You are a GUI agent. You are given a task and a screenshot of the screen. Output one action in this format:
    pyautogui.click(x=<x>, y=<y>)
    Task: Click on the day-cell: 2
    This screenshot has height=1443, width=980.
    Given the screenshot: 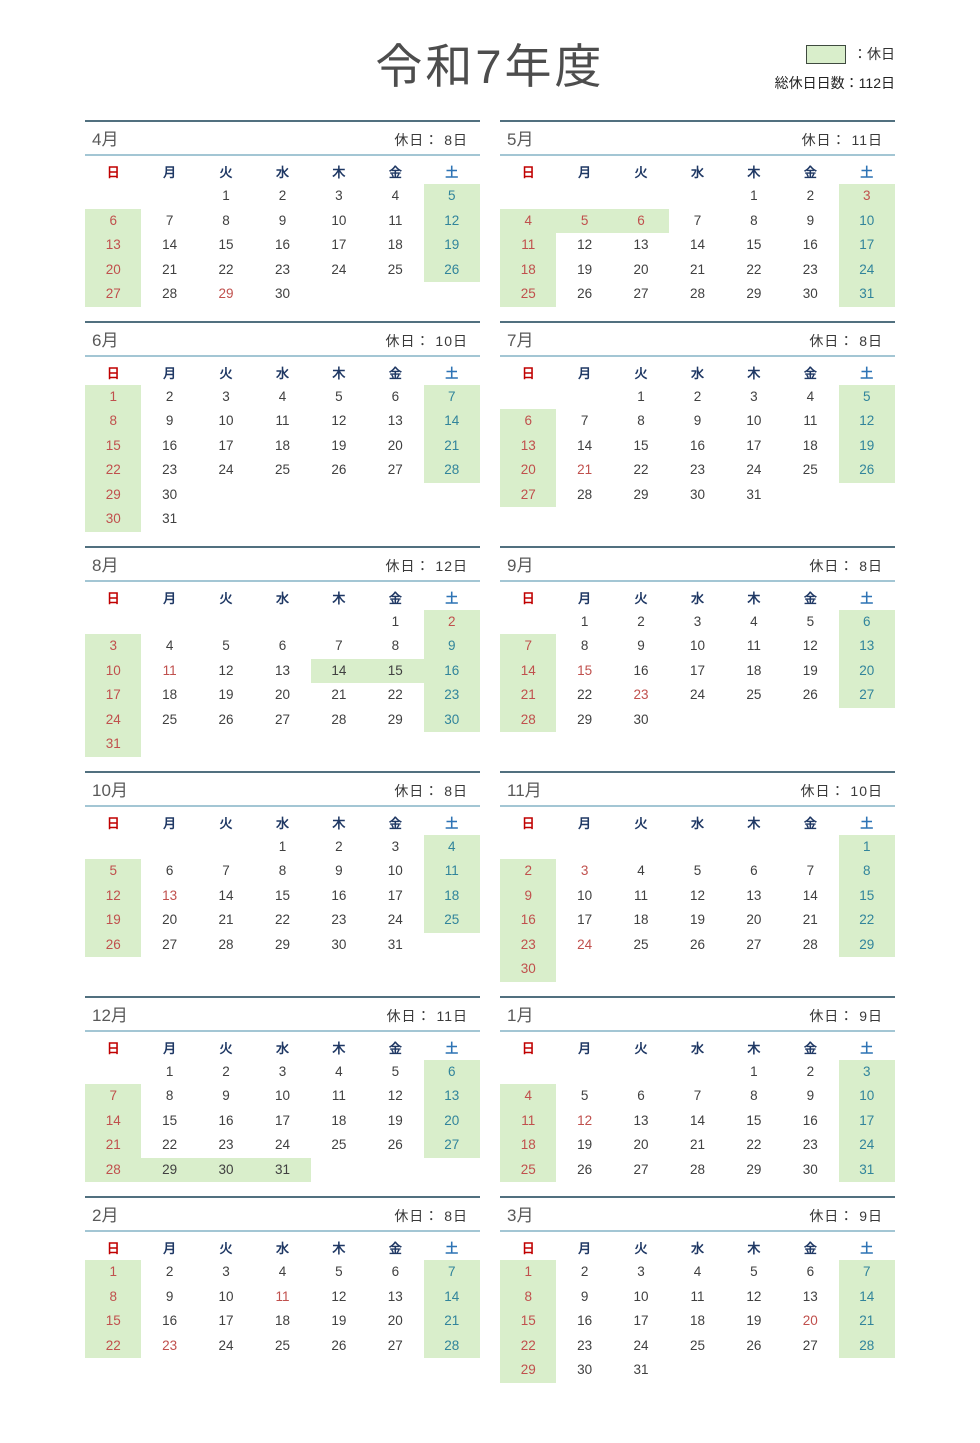 What is the action you would take?
    pyautogui.click(x=810, y=195)
    